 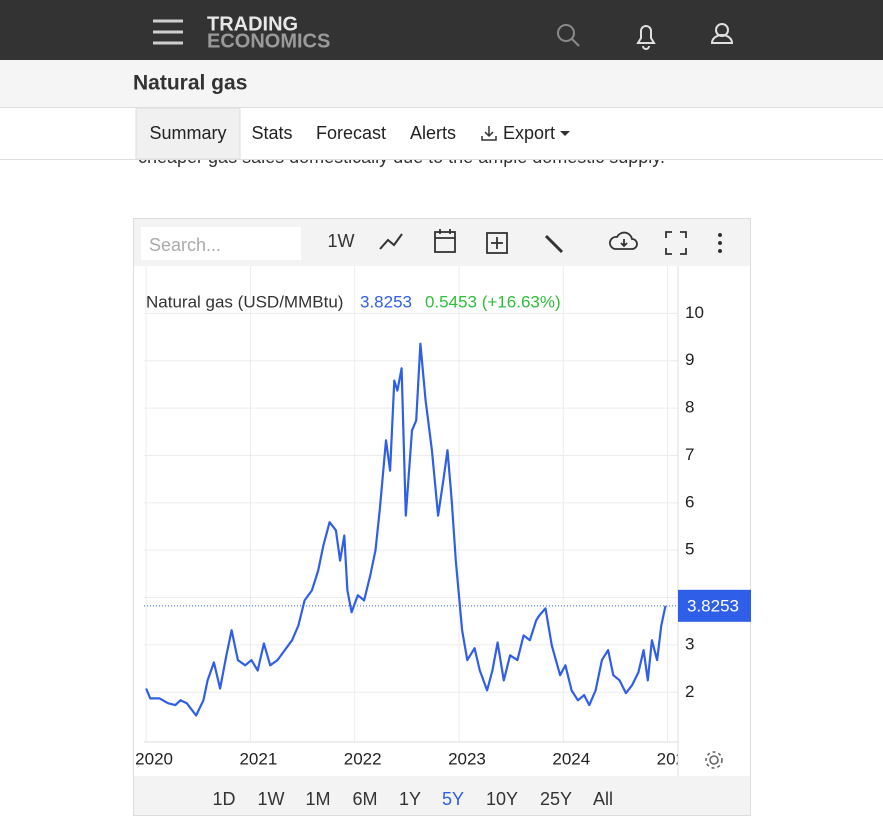 What do you see at coordinates (565, 133) in the screenshot?
I see `export-caret` at bounding box center [565, 133].